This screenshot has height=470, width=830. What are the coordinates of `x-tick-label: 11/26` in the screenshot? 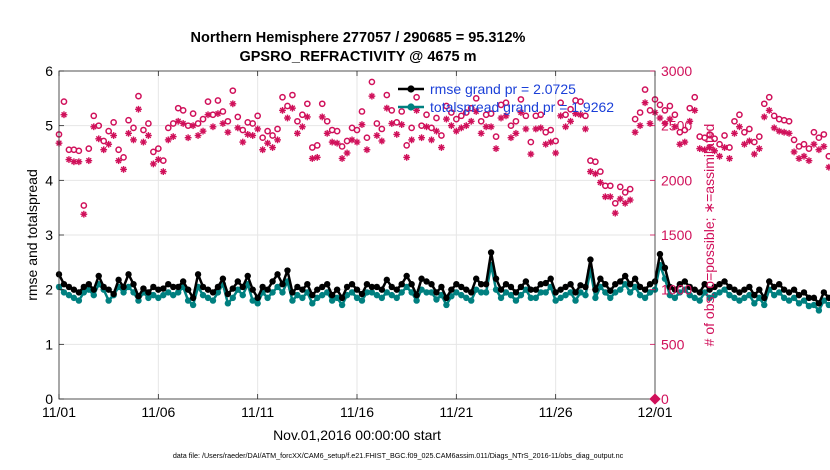 It's located at (556, 412).